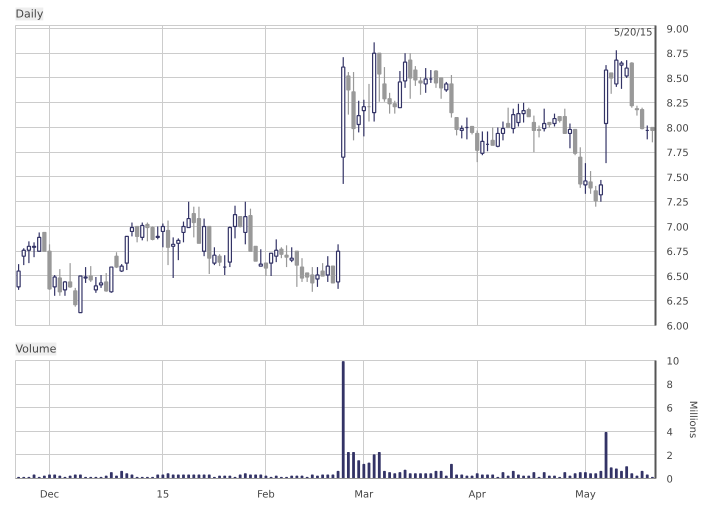 The height and width of the screenshot is (510, 720). I want to click on y-tick-label: 7.75, so click(677, 154).